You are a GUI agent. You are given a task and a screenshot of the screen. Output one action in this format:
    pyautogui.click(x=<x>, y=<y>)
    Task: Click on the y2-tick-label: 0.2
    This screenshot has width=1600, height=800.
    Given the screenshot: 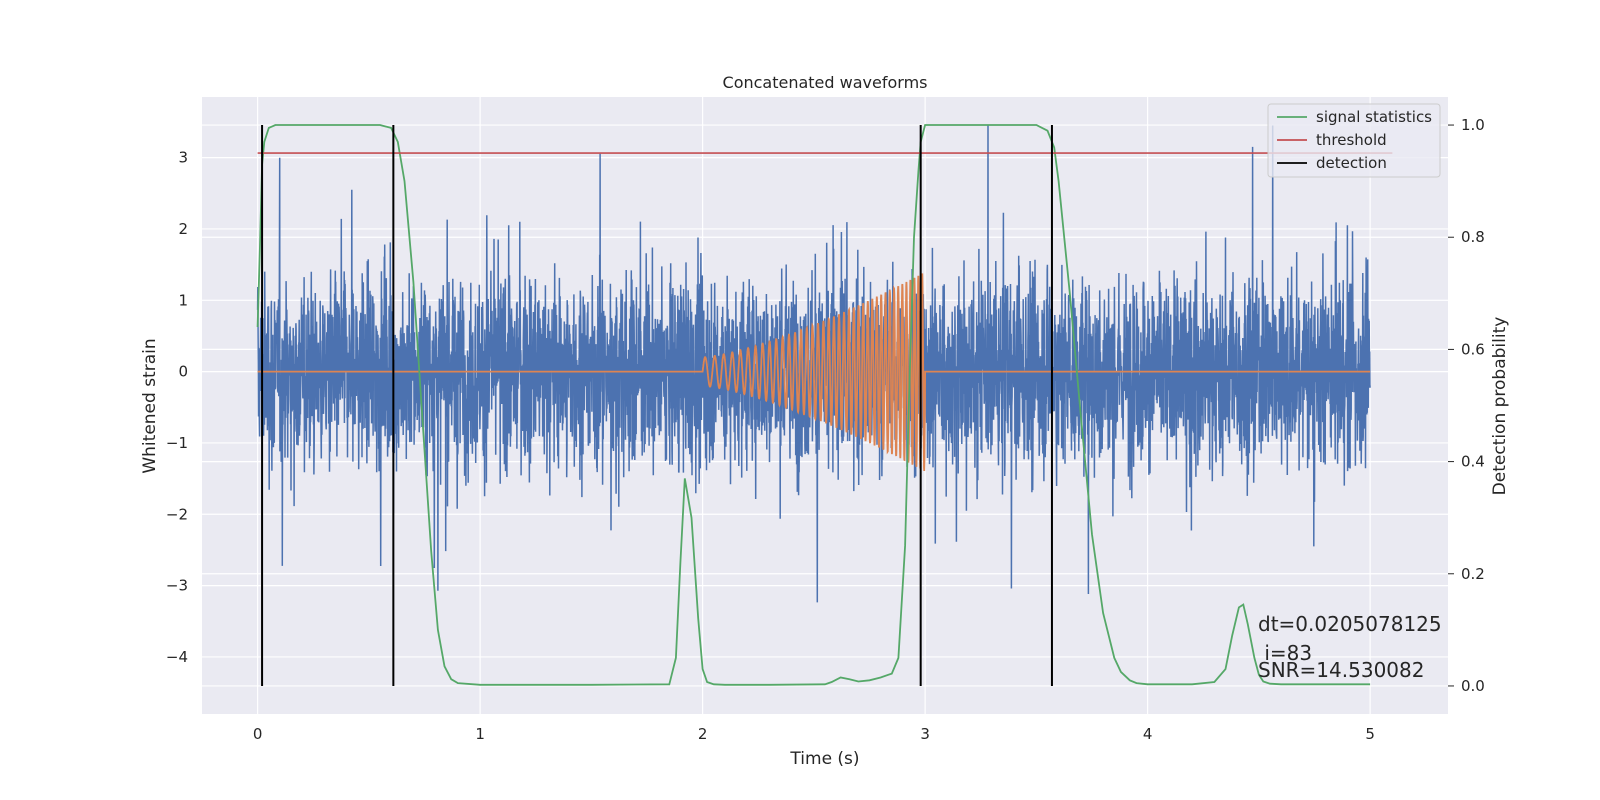 What is the action you would take?
    pyautogui.click(x=1473, y=574)
    